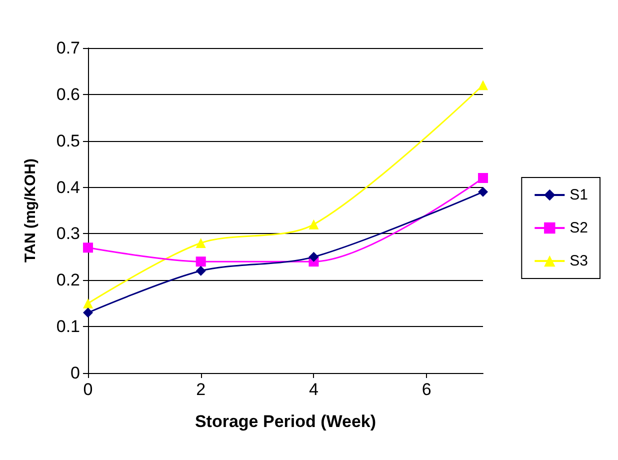 The image size is (618, 460). I want to click on x-tick-label: 4, so click(313, 389).